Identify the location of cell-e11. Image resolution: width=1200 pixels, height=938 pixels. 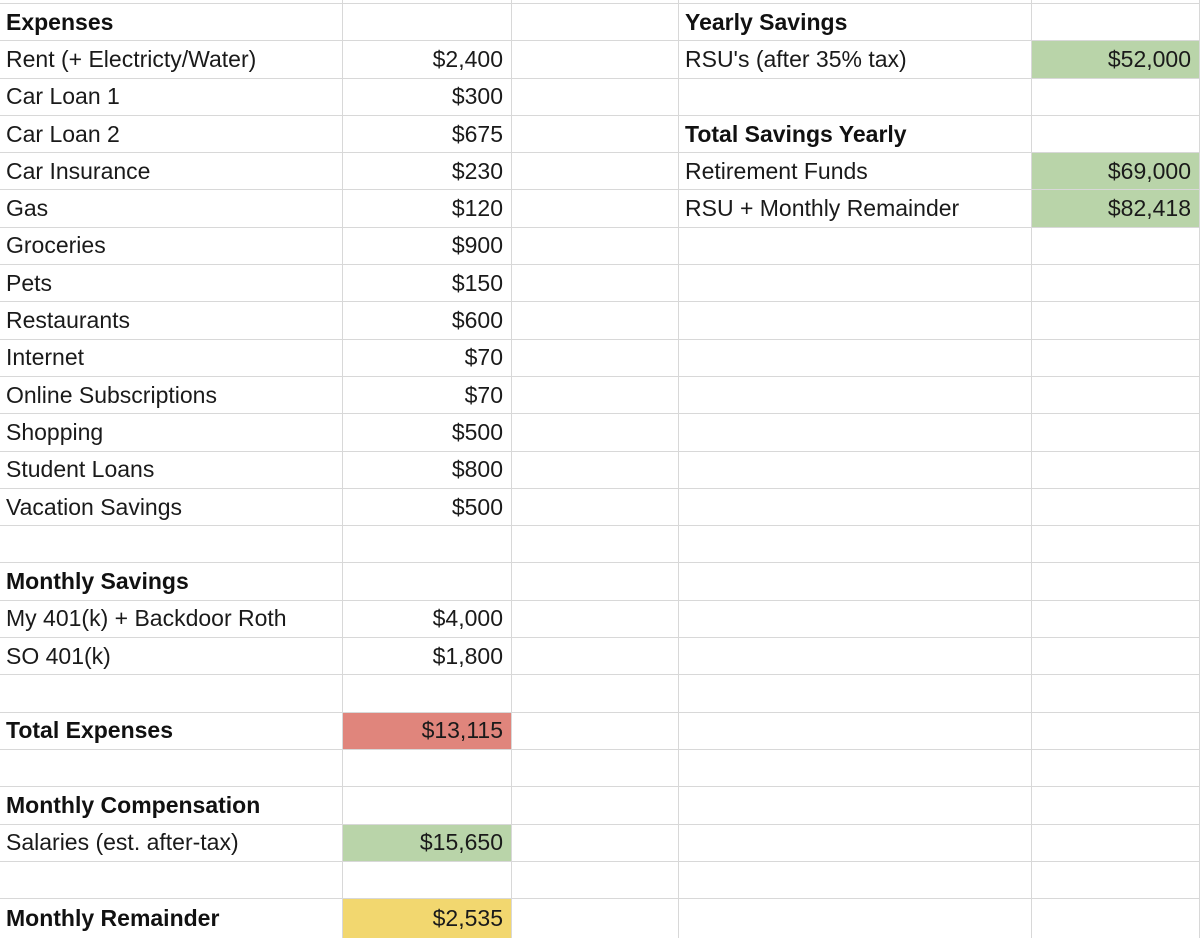
(1116, 395).